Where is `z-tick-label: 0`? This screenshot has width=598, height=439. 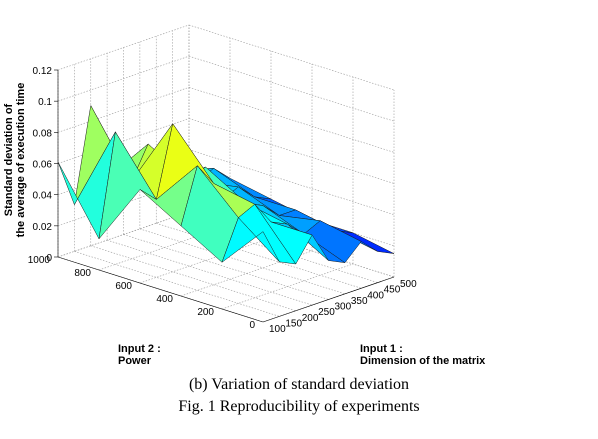
z-tick-label: 0 is located at coordinates (49, 258).